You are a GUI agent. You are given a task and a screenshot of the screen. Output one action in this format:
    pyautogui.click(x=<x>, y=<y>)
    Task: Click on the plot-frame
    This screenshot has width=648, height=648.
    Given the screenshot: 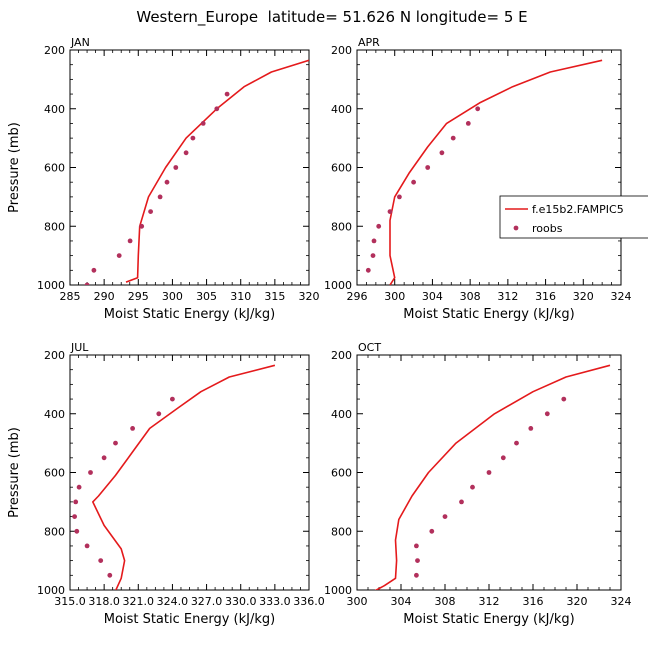 What is the action you would take?
    pyautogui.click(x=189, y=167)
    